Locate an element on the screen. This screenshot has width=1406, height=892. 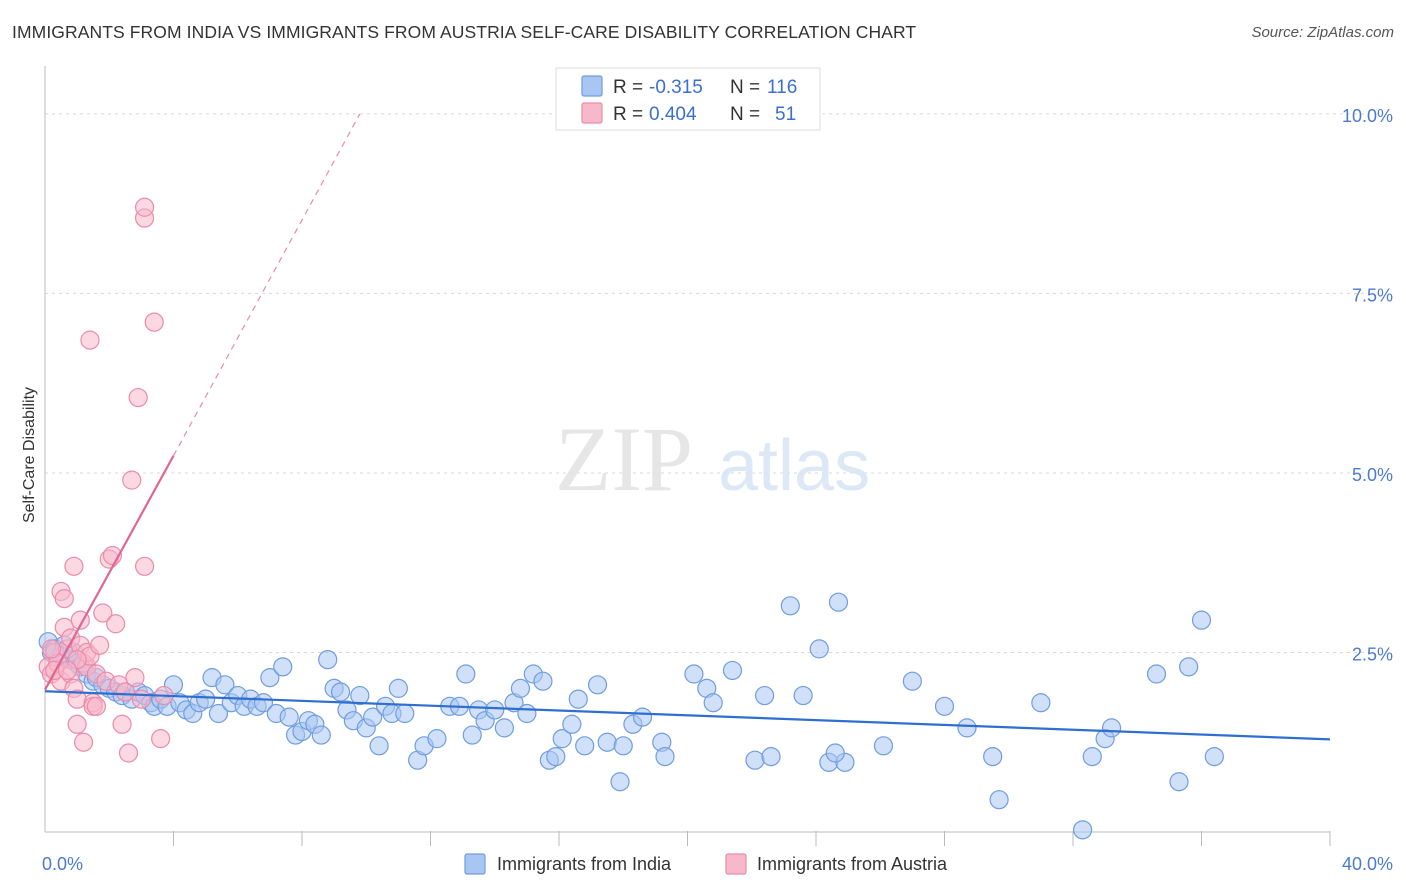
stats-india-r-label: R = is located at coordinates (628, 87).